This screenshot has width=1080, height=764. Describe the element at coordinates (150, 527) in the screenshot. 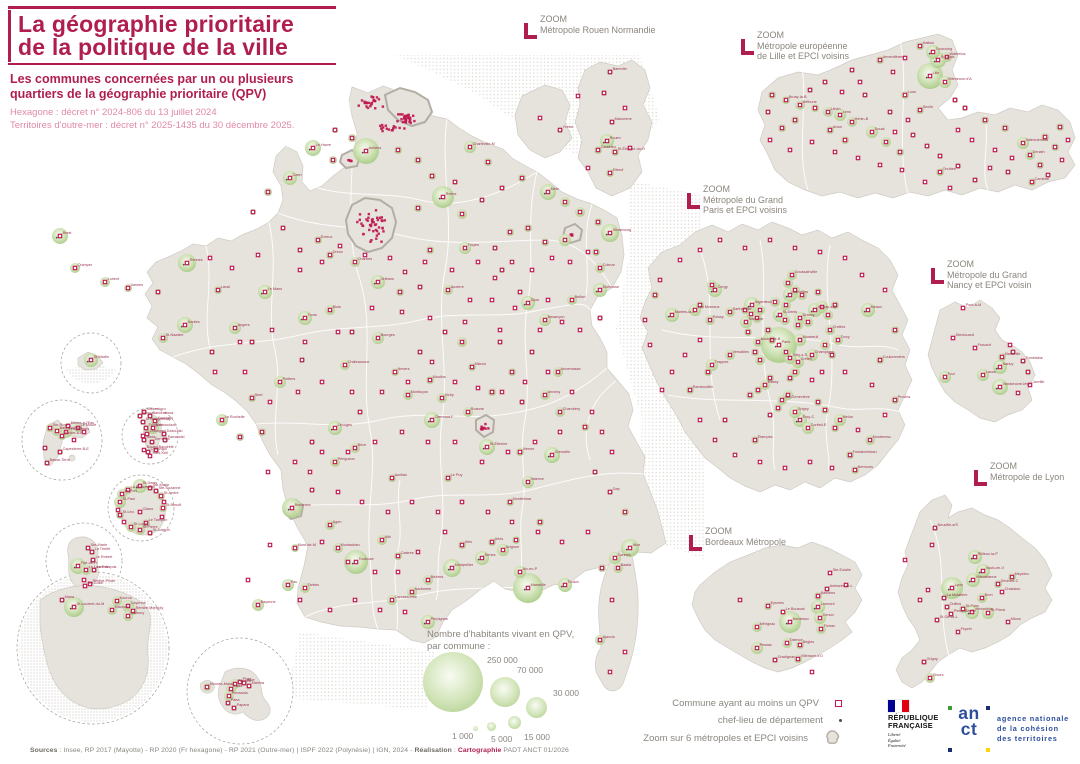

I see `commune-label: St-Pierre` at that location.